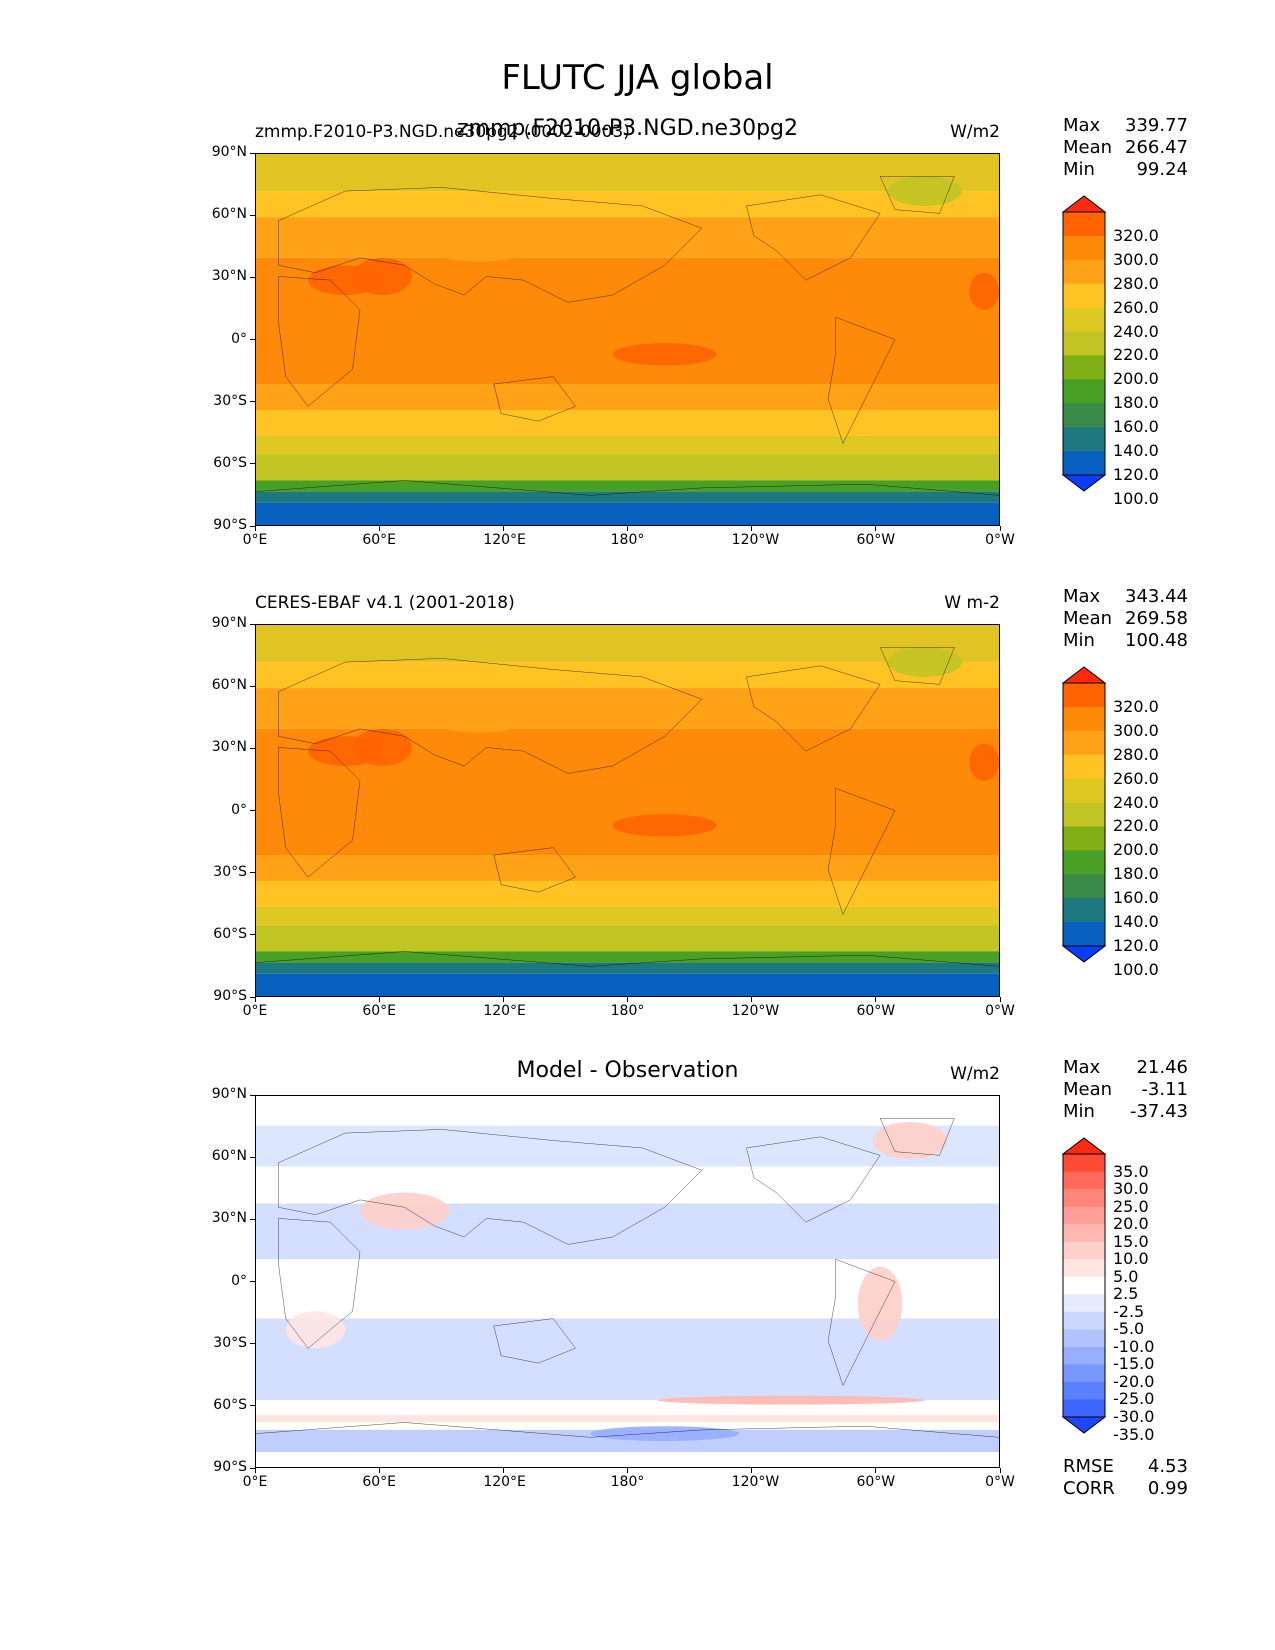  I want to click on colorbar-label: 240.0, so click(1136, 802).